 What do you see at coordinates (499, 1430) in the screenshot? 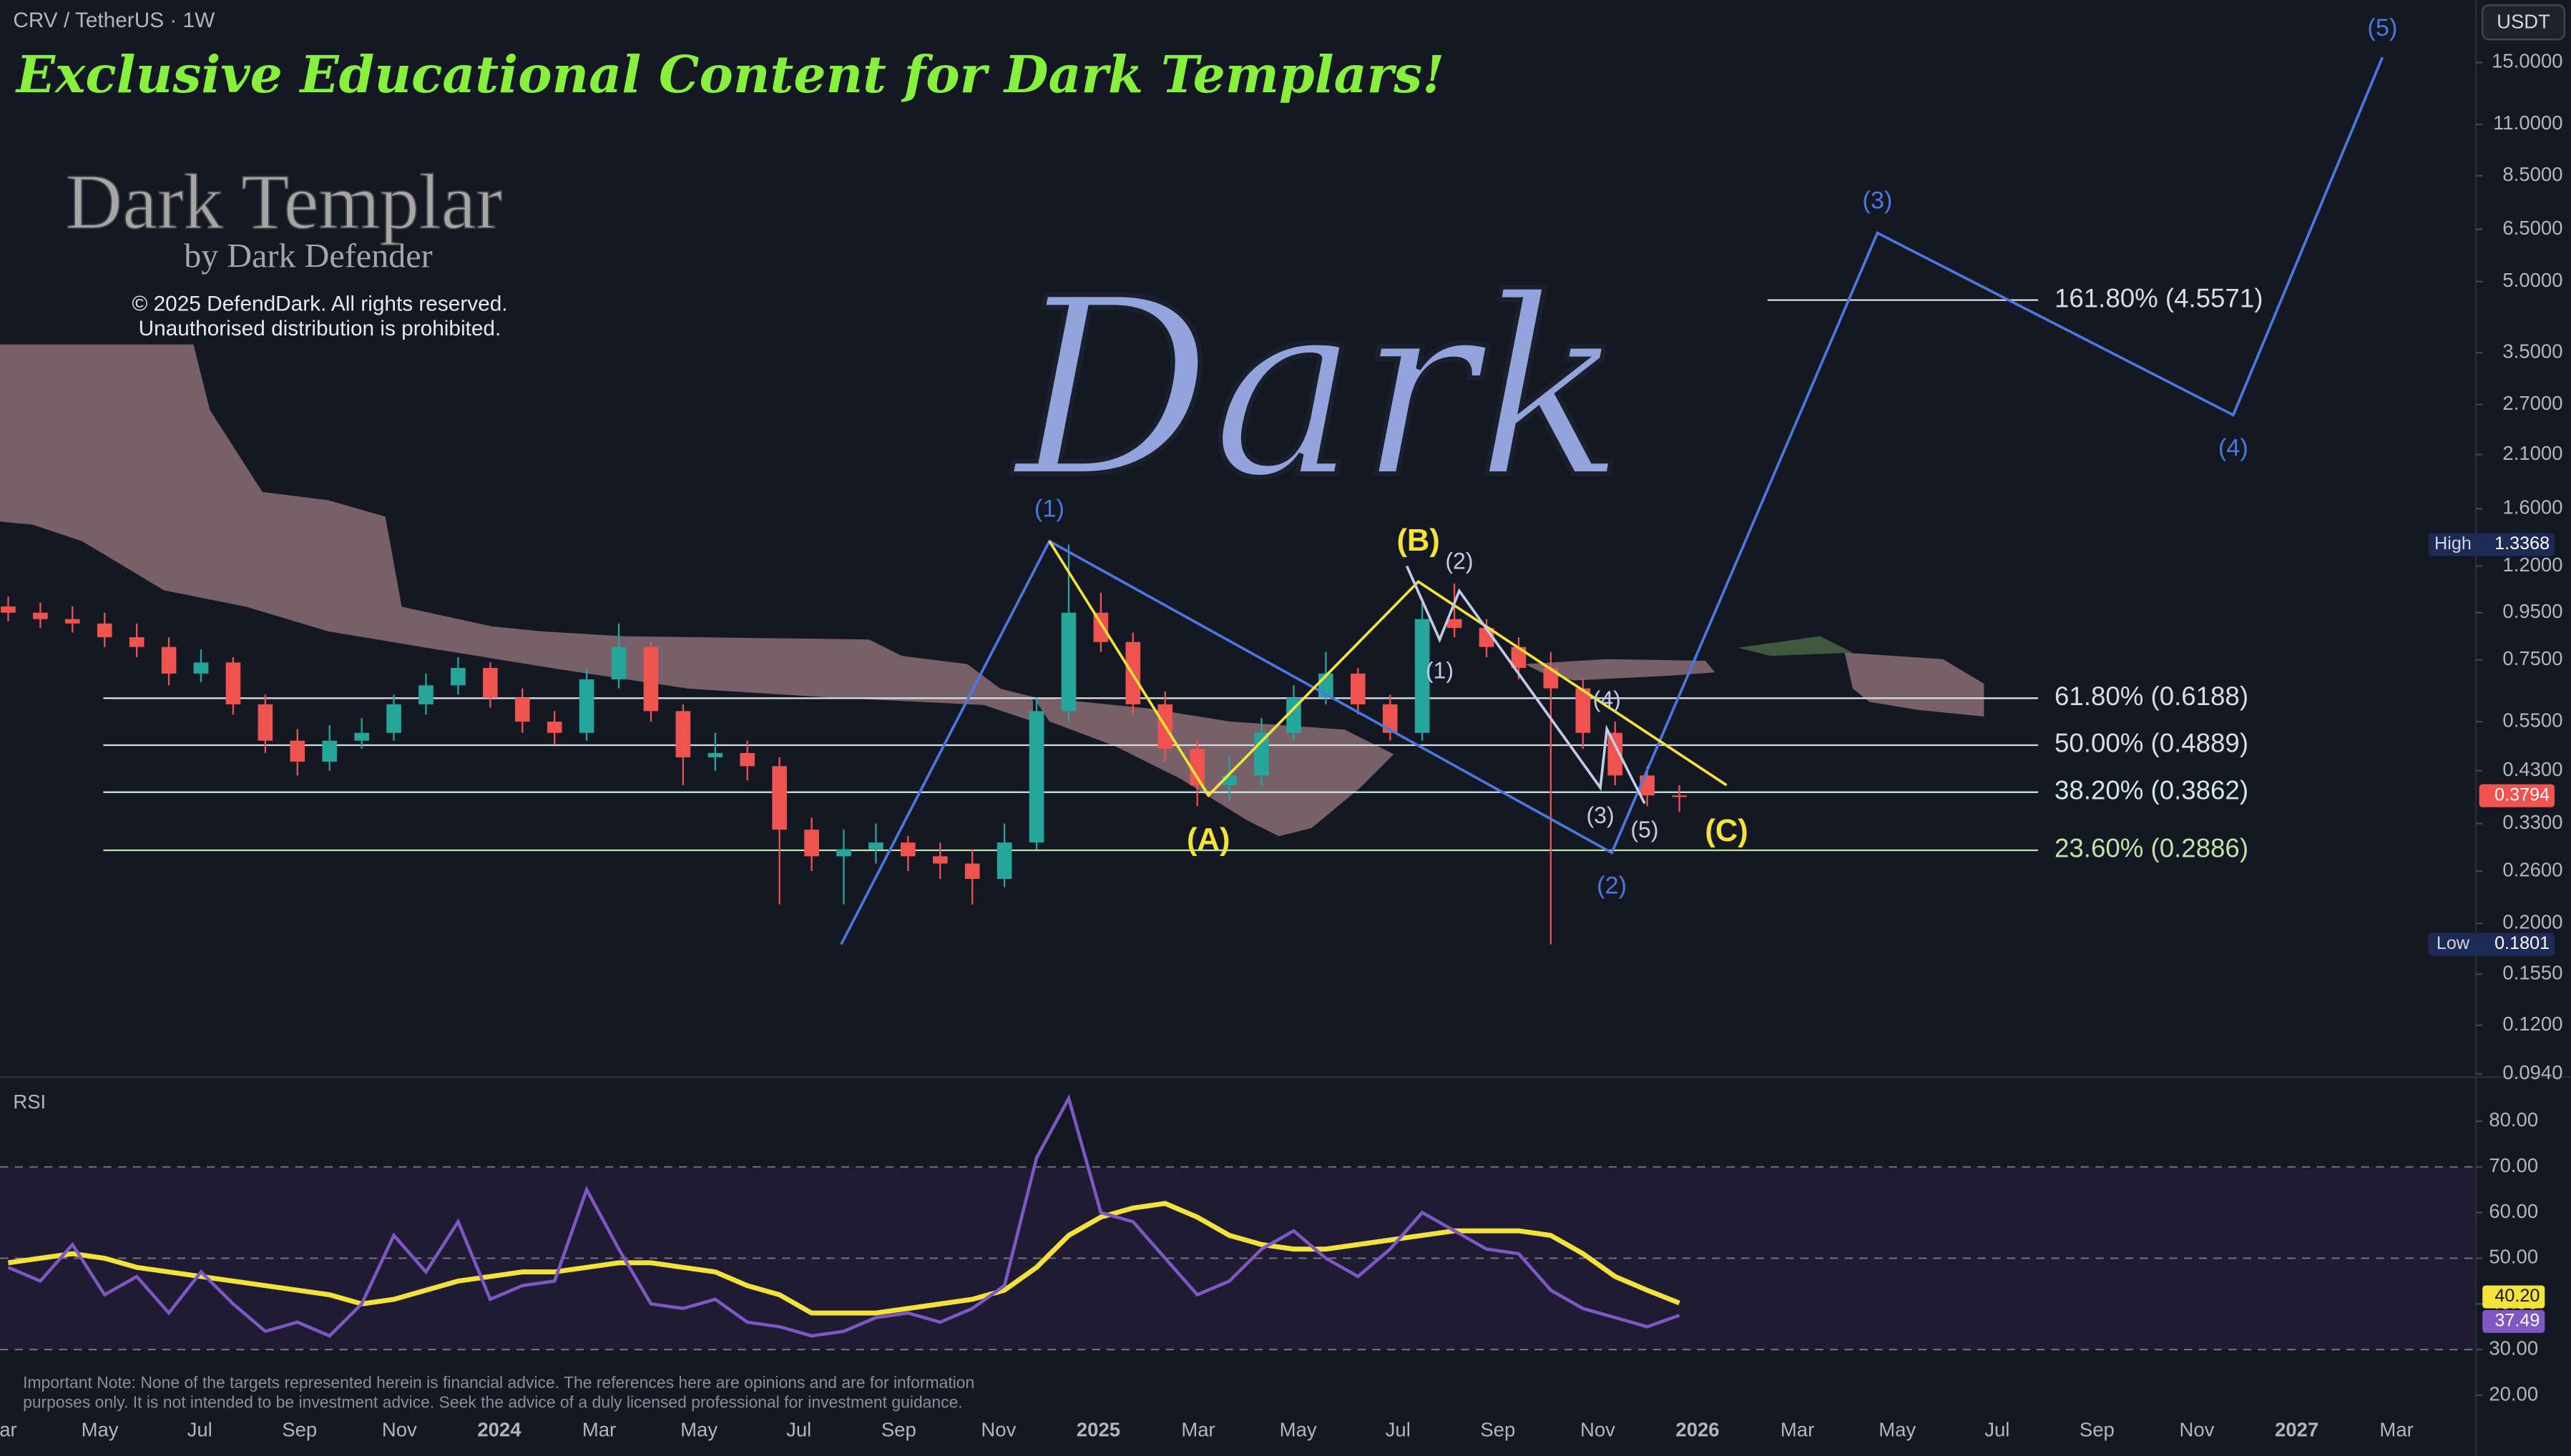
I see `x-tick-label: 2024` at bounding box center [499, 1430].